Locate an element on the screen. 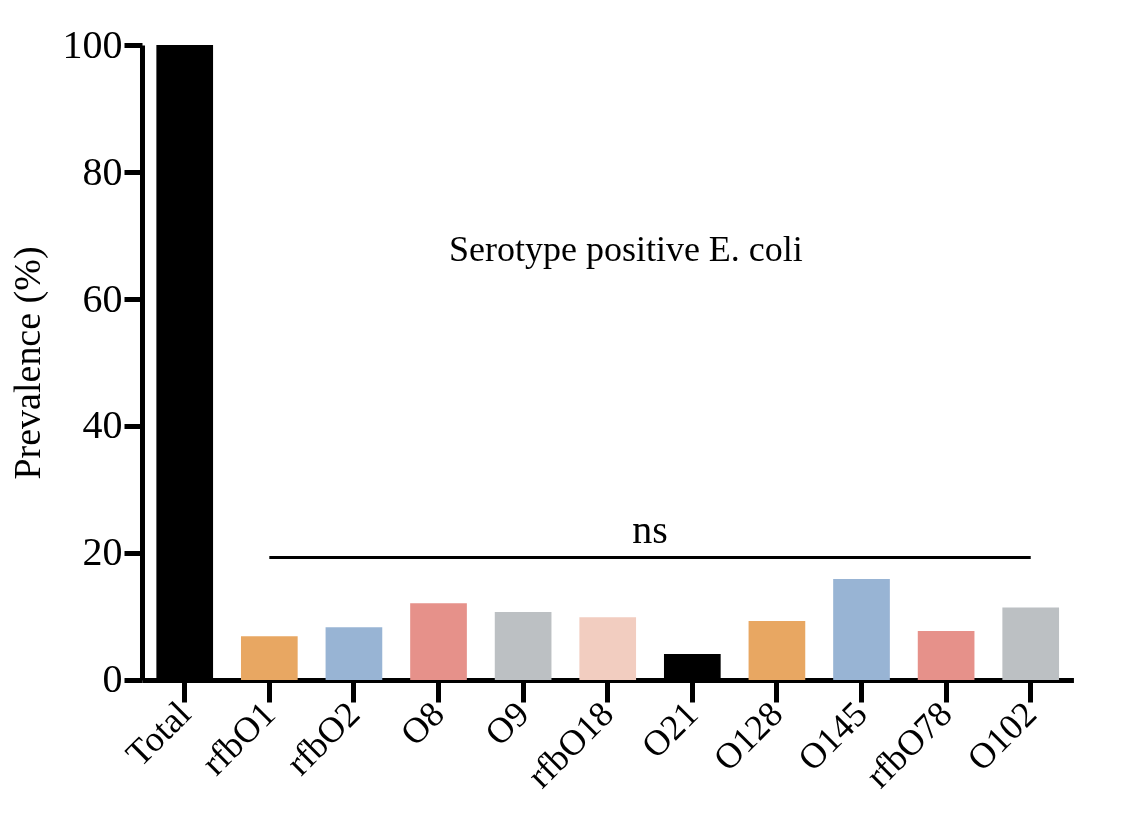  x-tick-label: O9 is located at coordinates (507, 723).